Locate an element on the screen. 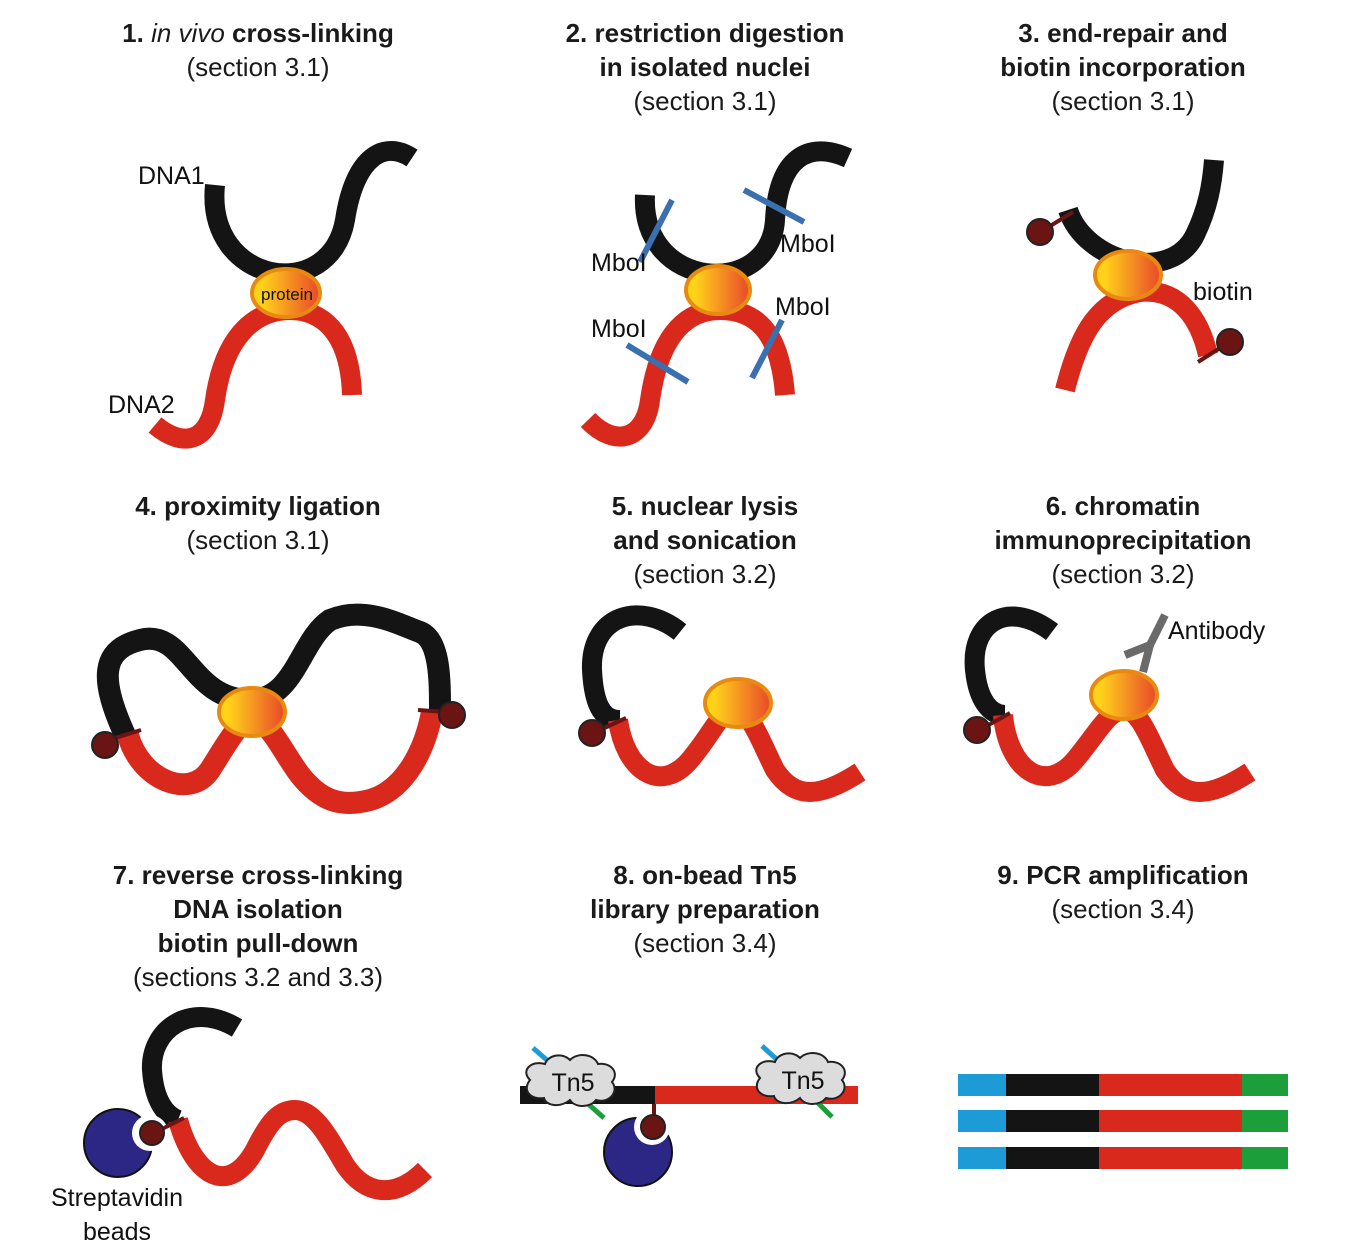 The height and width of the screenshot is (1258, 1346). panel-7-title-line-1: 7. reverse cross-linking is located at coordinates (258, 875).